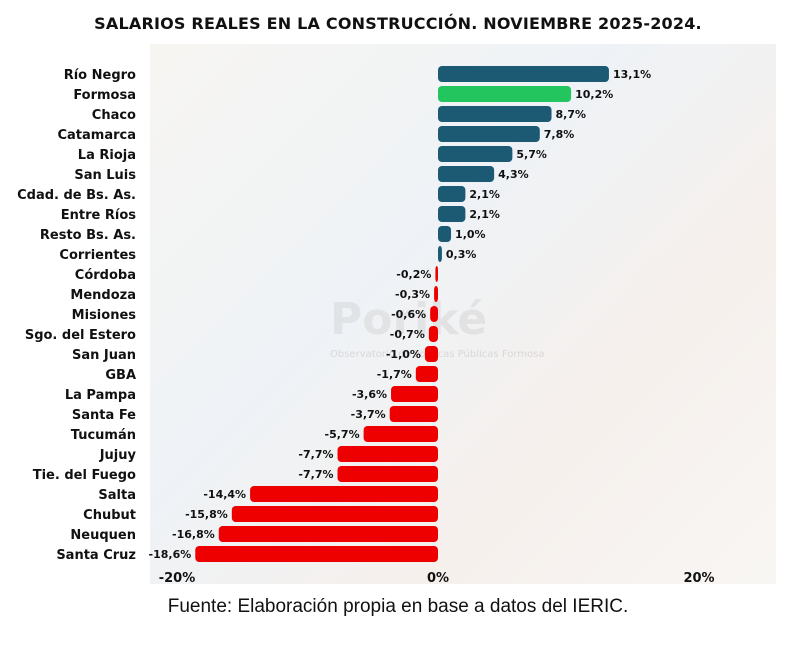  Describe the element at coordinates (114, 115) in the screenshot. I see `category-label: Chaco` at that location.